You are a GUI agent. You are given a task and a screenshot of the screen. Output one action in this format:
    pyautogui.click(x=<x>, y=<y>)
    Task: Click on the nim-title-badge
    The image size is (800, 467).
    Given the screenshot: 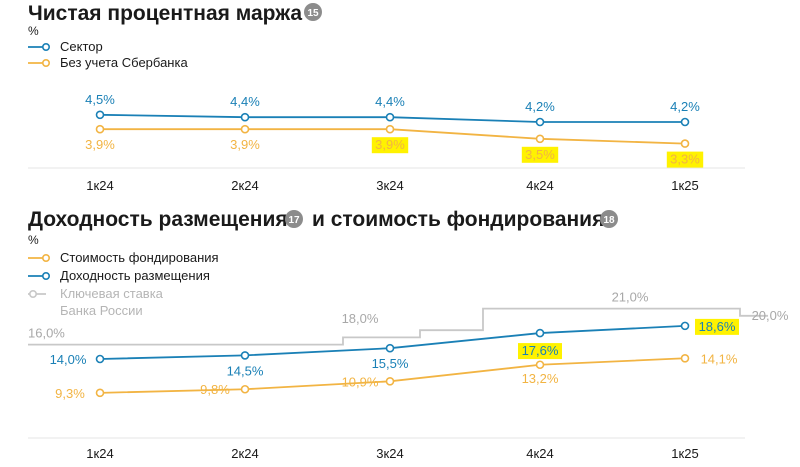 What is the action you would take?
    pyautogui.click(x=313, y=12)
    